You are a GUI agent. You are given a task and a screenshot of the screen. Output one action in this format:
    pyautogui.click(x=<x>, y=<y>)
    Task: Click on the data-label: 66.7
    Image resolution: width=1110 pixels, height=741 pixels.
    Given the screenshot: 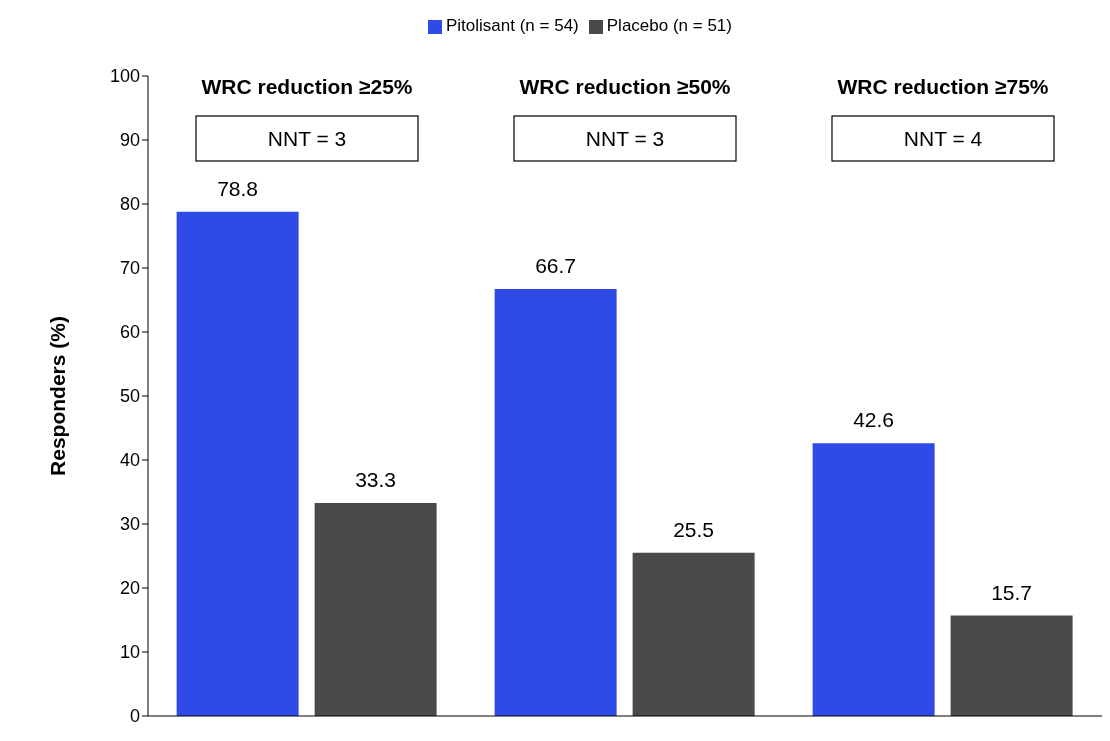 What is the action you would take?
    pyautogui.click(x=556, y=266)
    